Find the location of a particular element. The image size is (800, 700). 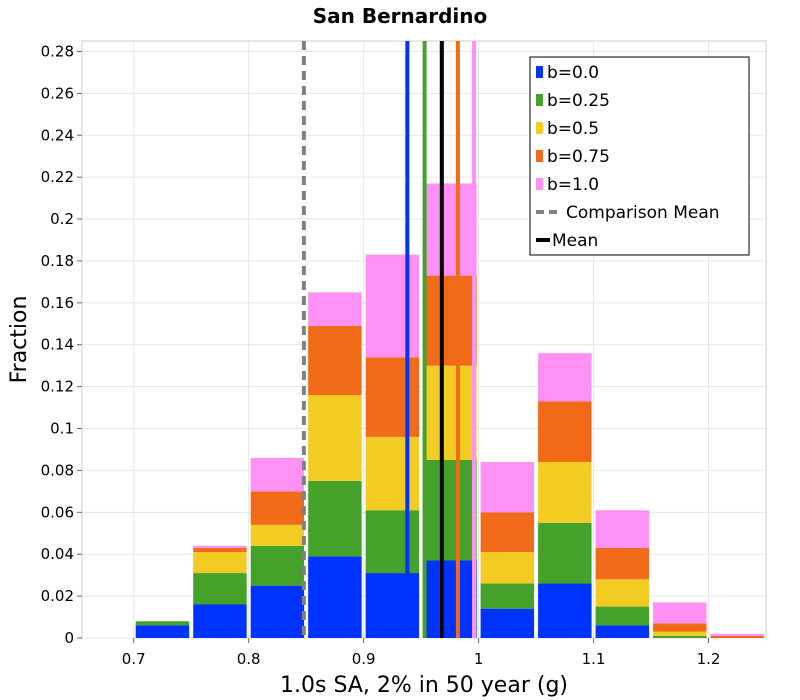

y-tick-label: 0.04 is located at coordinates (57, 554).